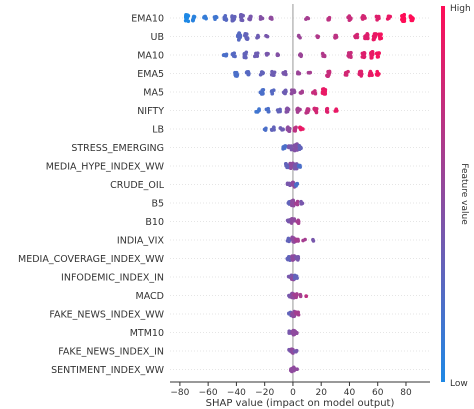  What do you see at coordinates (107, 370) in the screenshot?
I see `feature-label: SENTIMENT_INDEX_WW` at bounding box center [107, 370].